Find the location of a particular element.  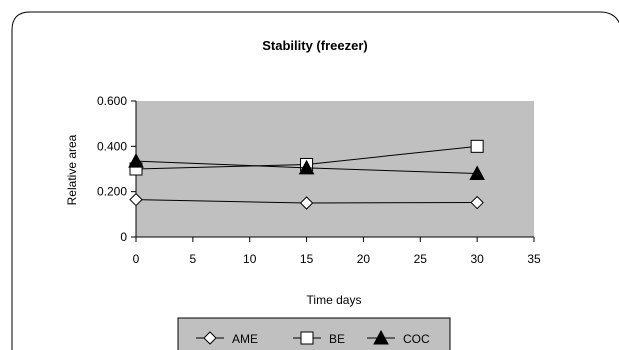

legend-label-coc: COC is located at coordinates (416, 339).